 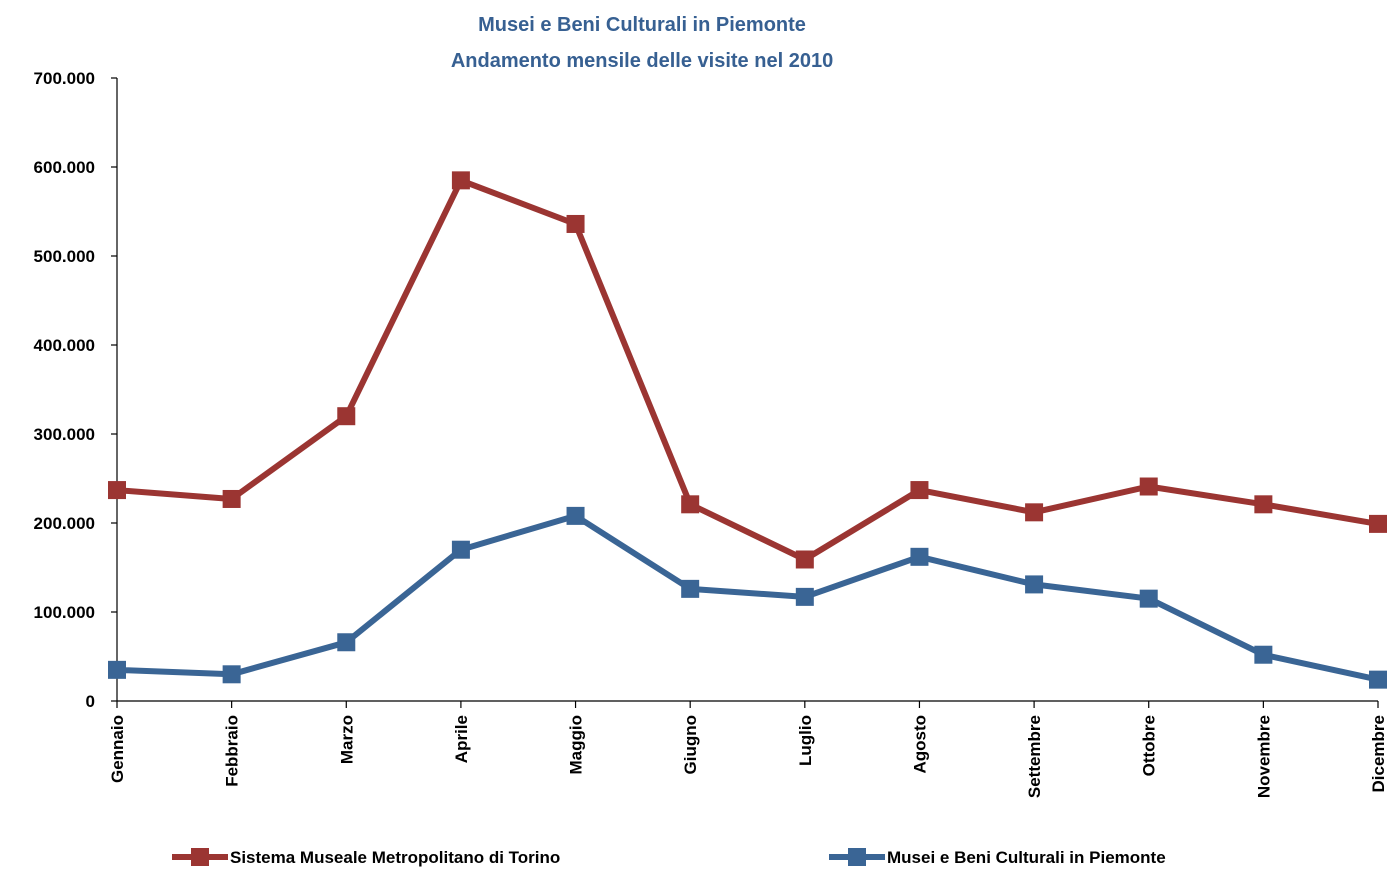 What do you see at coordinates (64, 78) in the screenshot?
I see `y-tick-label: 700.000` at bounding box center [64, 78].